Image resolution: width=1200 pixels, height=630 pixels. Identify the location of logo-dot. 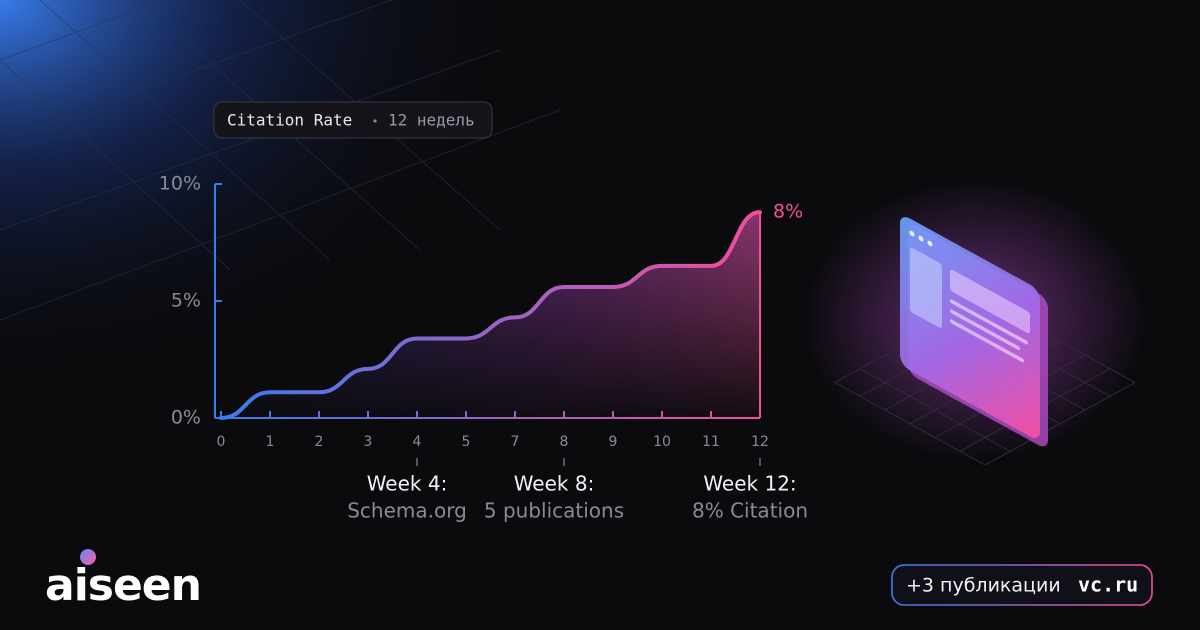
(88, 557).